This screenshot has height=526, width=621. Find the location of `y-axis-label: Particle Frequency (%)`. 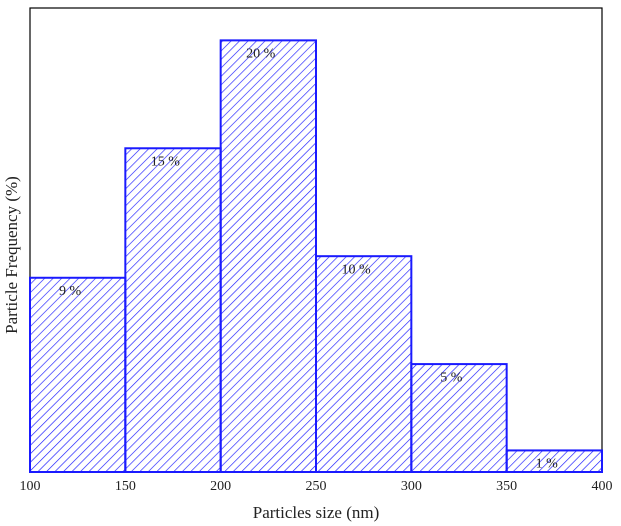

y-axis-label: Particle Frequency (%) is located at coordinates (11, 255).